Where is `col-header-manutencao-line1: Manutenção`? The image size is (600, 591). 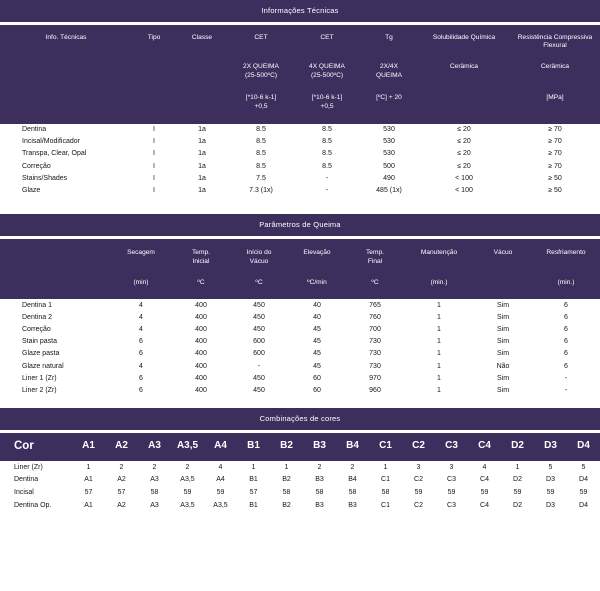 col-header-manutencao-line1: Manutenção is located at coordinates (439, 252).